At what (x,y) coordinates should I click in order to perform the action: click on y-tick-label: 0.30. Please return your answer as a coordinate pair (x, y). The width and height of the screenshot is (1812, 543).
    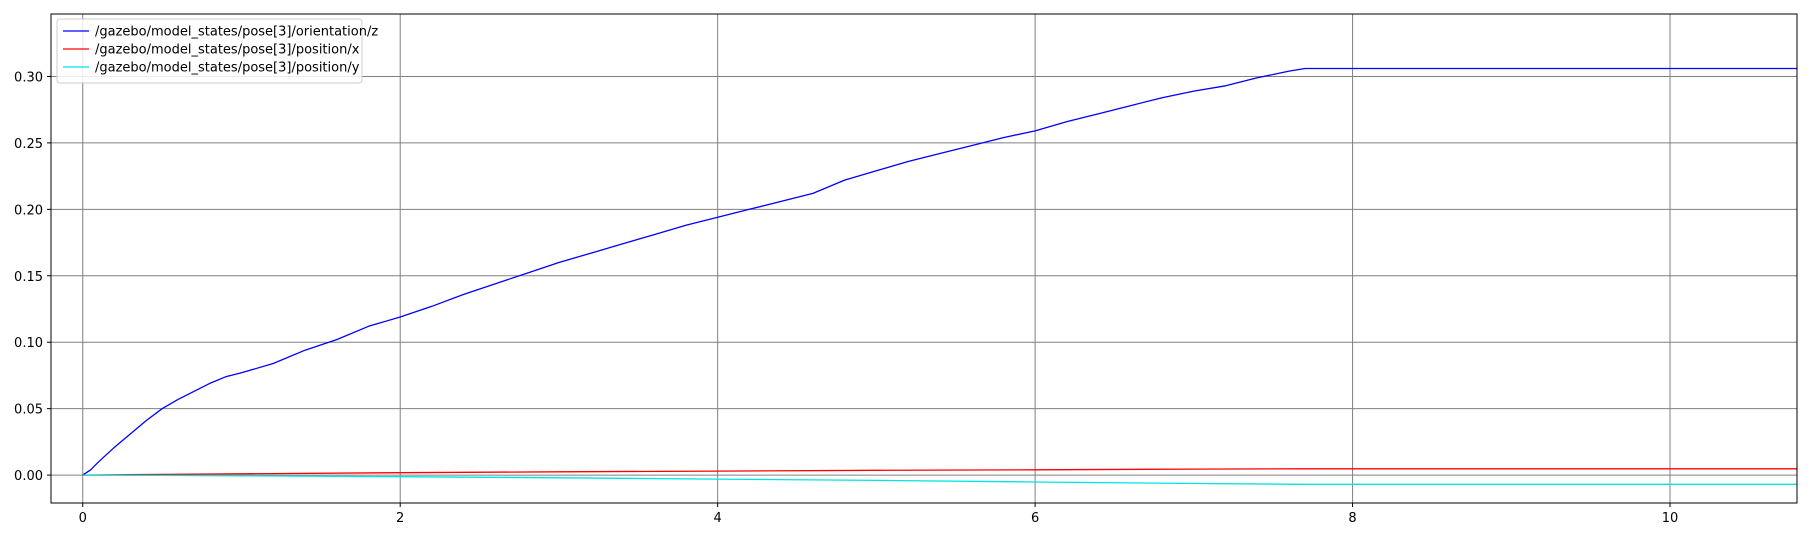
    Looking at the image, I should click on (28, 77).